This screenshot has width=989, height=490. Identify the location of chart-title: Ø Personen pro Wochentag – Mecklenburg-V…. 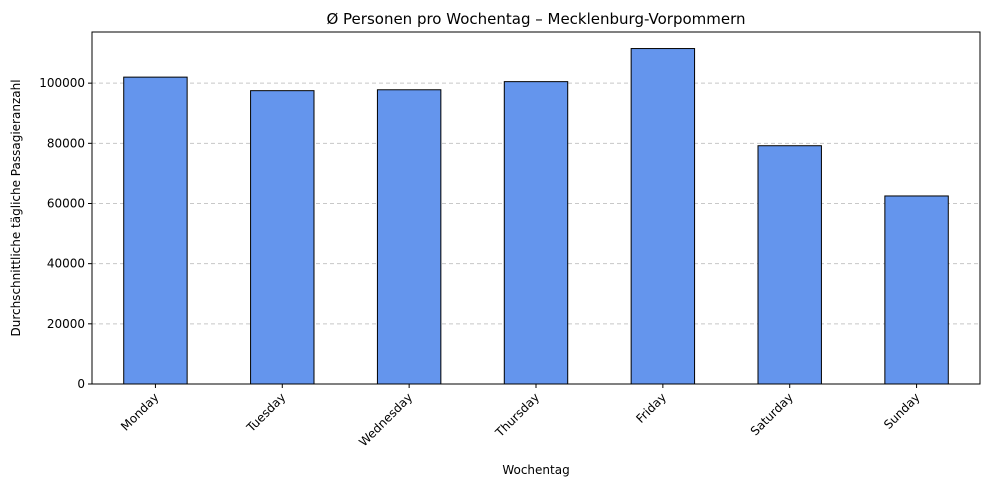
(535, 19).